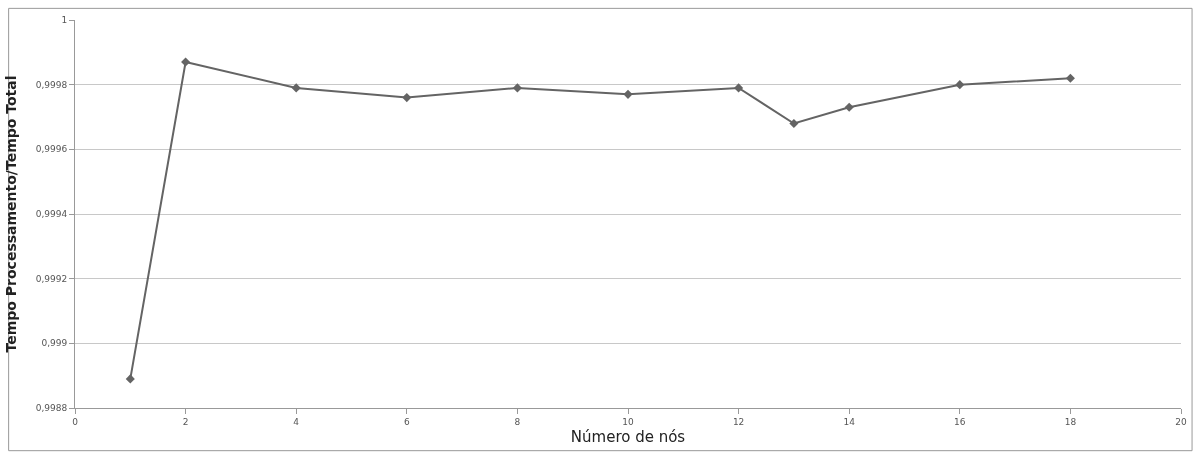 The image size is (1201, 453). Describe the element at coordinates (185, 421) in the screenshot. I see `x-tick-label: 2` at that location.